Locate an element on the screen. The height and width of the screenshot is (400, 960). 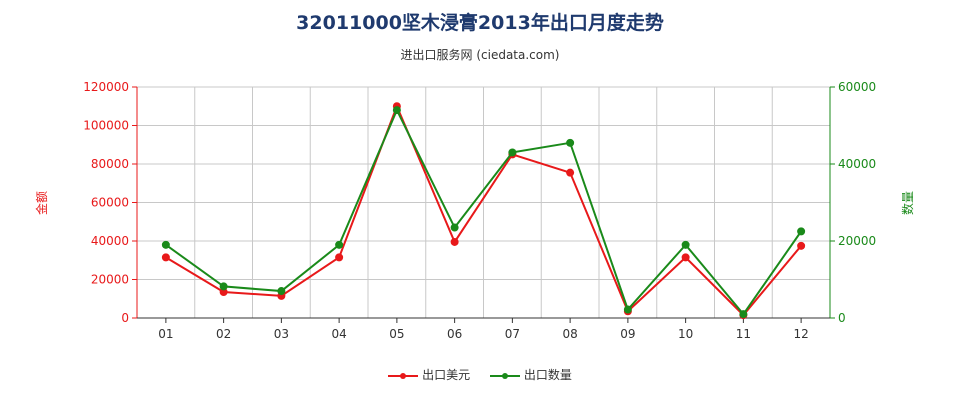
legend-item-value: 出口美元 is located at coordinates (429, 374).